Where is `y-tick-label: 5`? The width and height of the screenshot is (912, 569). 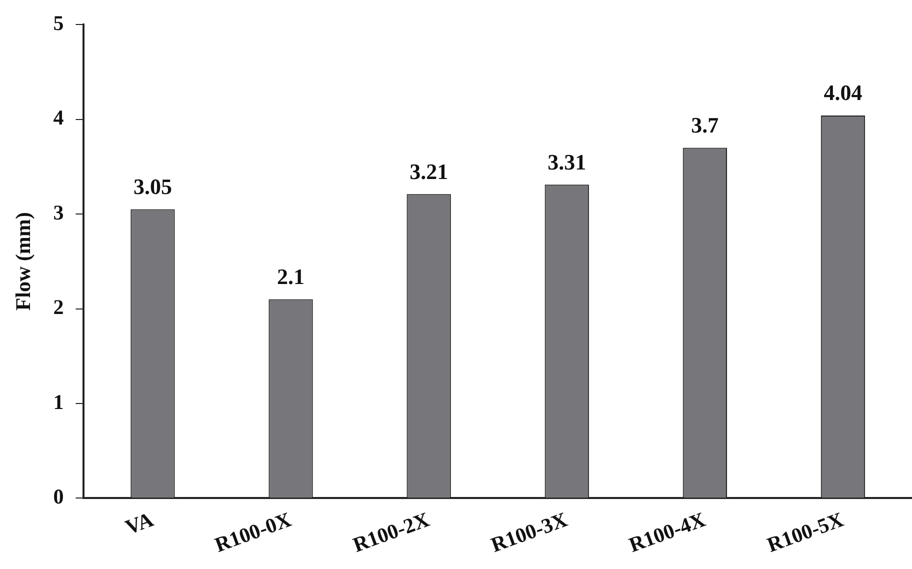 y-tick-label: 5 is located at coordinates (58, 23).